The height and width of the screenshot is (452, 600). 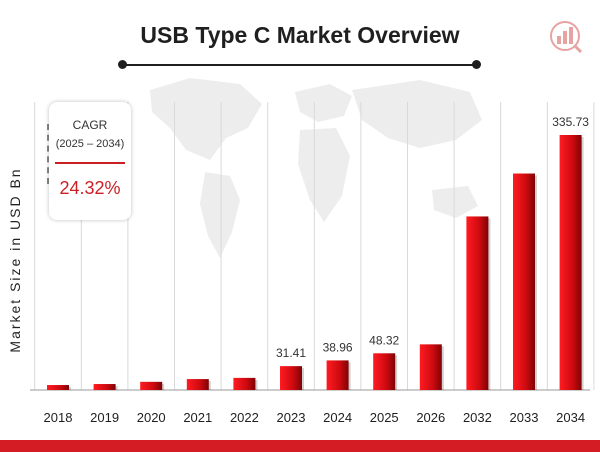 What do you see at coordinates (337, 417) in the screenshot?
I see `x-tick-2024: 2024` at bounding box center [337, 417].